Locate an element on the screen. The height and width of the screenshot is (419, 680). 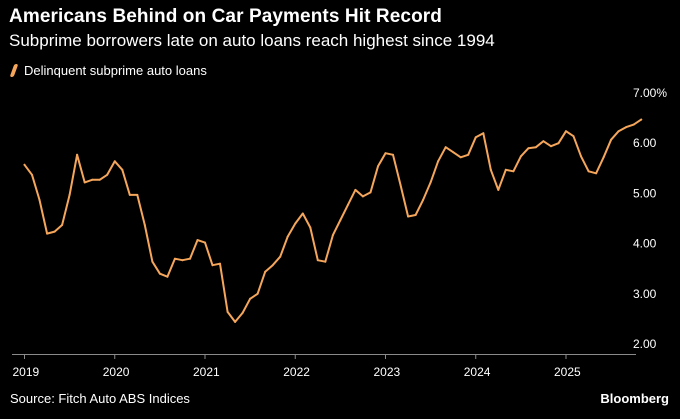
y-tick-label: 3.00 is located at coordinates (645, 294).